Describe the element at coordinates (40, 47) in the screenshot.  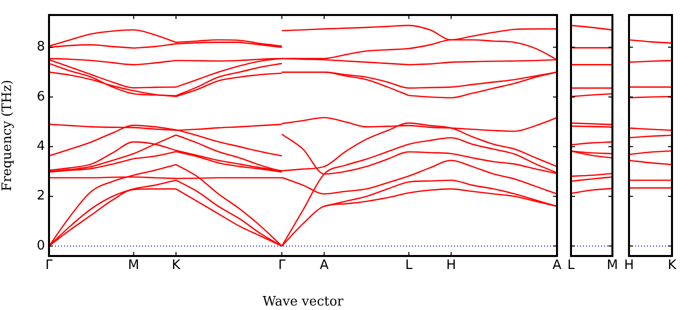
I see `y-tick-label: 8` at that location.